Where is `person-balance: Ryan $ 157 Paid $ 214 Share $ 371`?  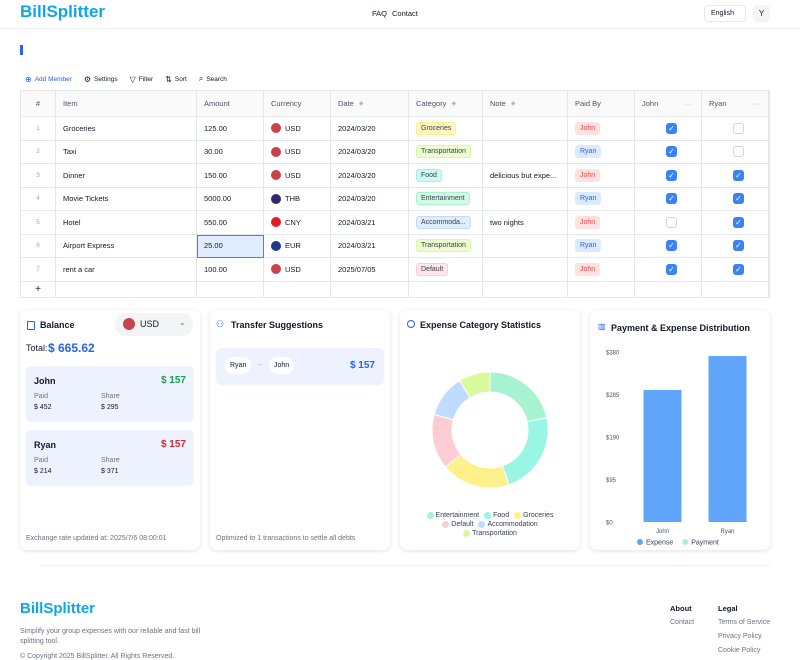
person-balance: Ryan $ 157 Paid $ 214 Share $ 371 is located at coordinates (110, 458).